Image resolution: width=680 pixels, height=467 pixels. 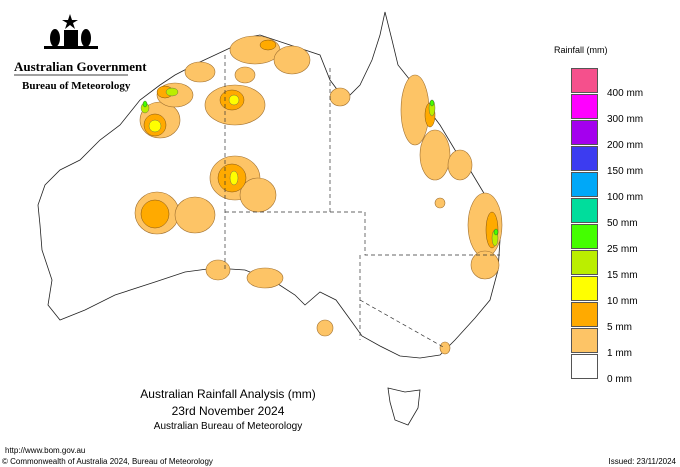 I want to click on legend-label: 25 mm, so click(x=622, y=249).